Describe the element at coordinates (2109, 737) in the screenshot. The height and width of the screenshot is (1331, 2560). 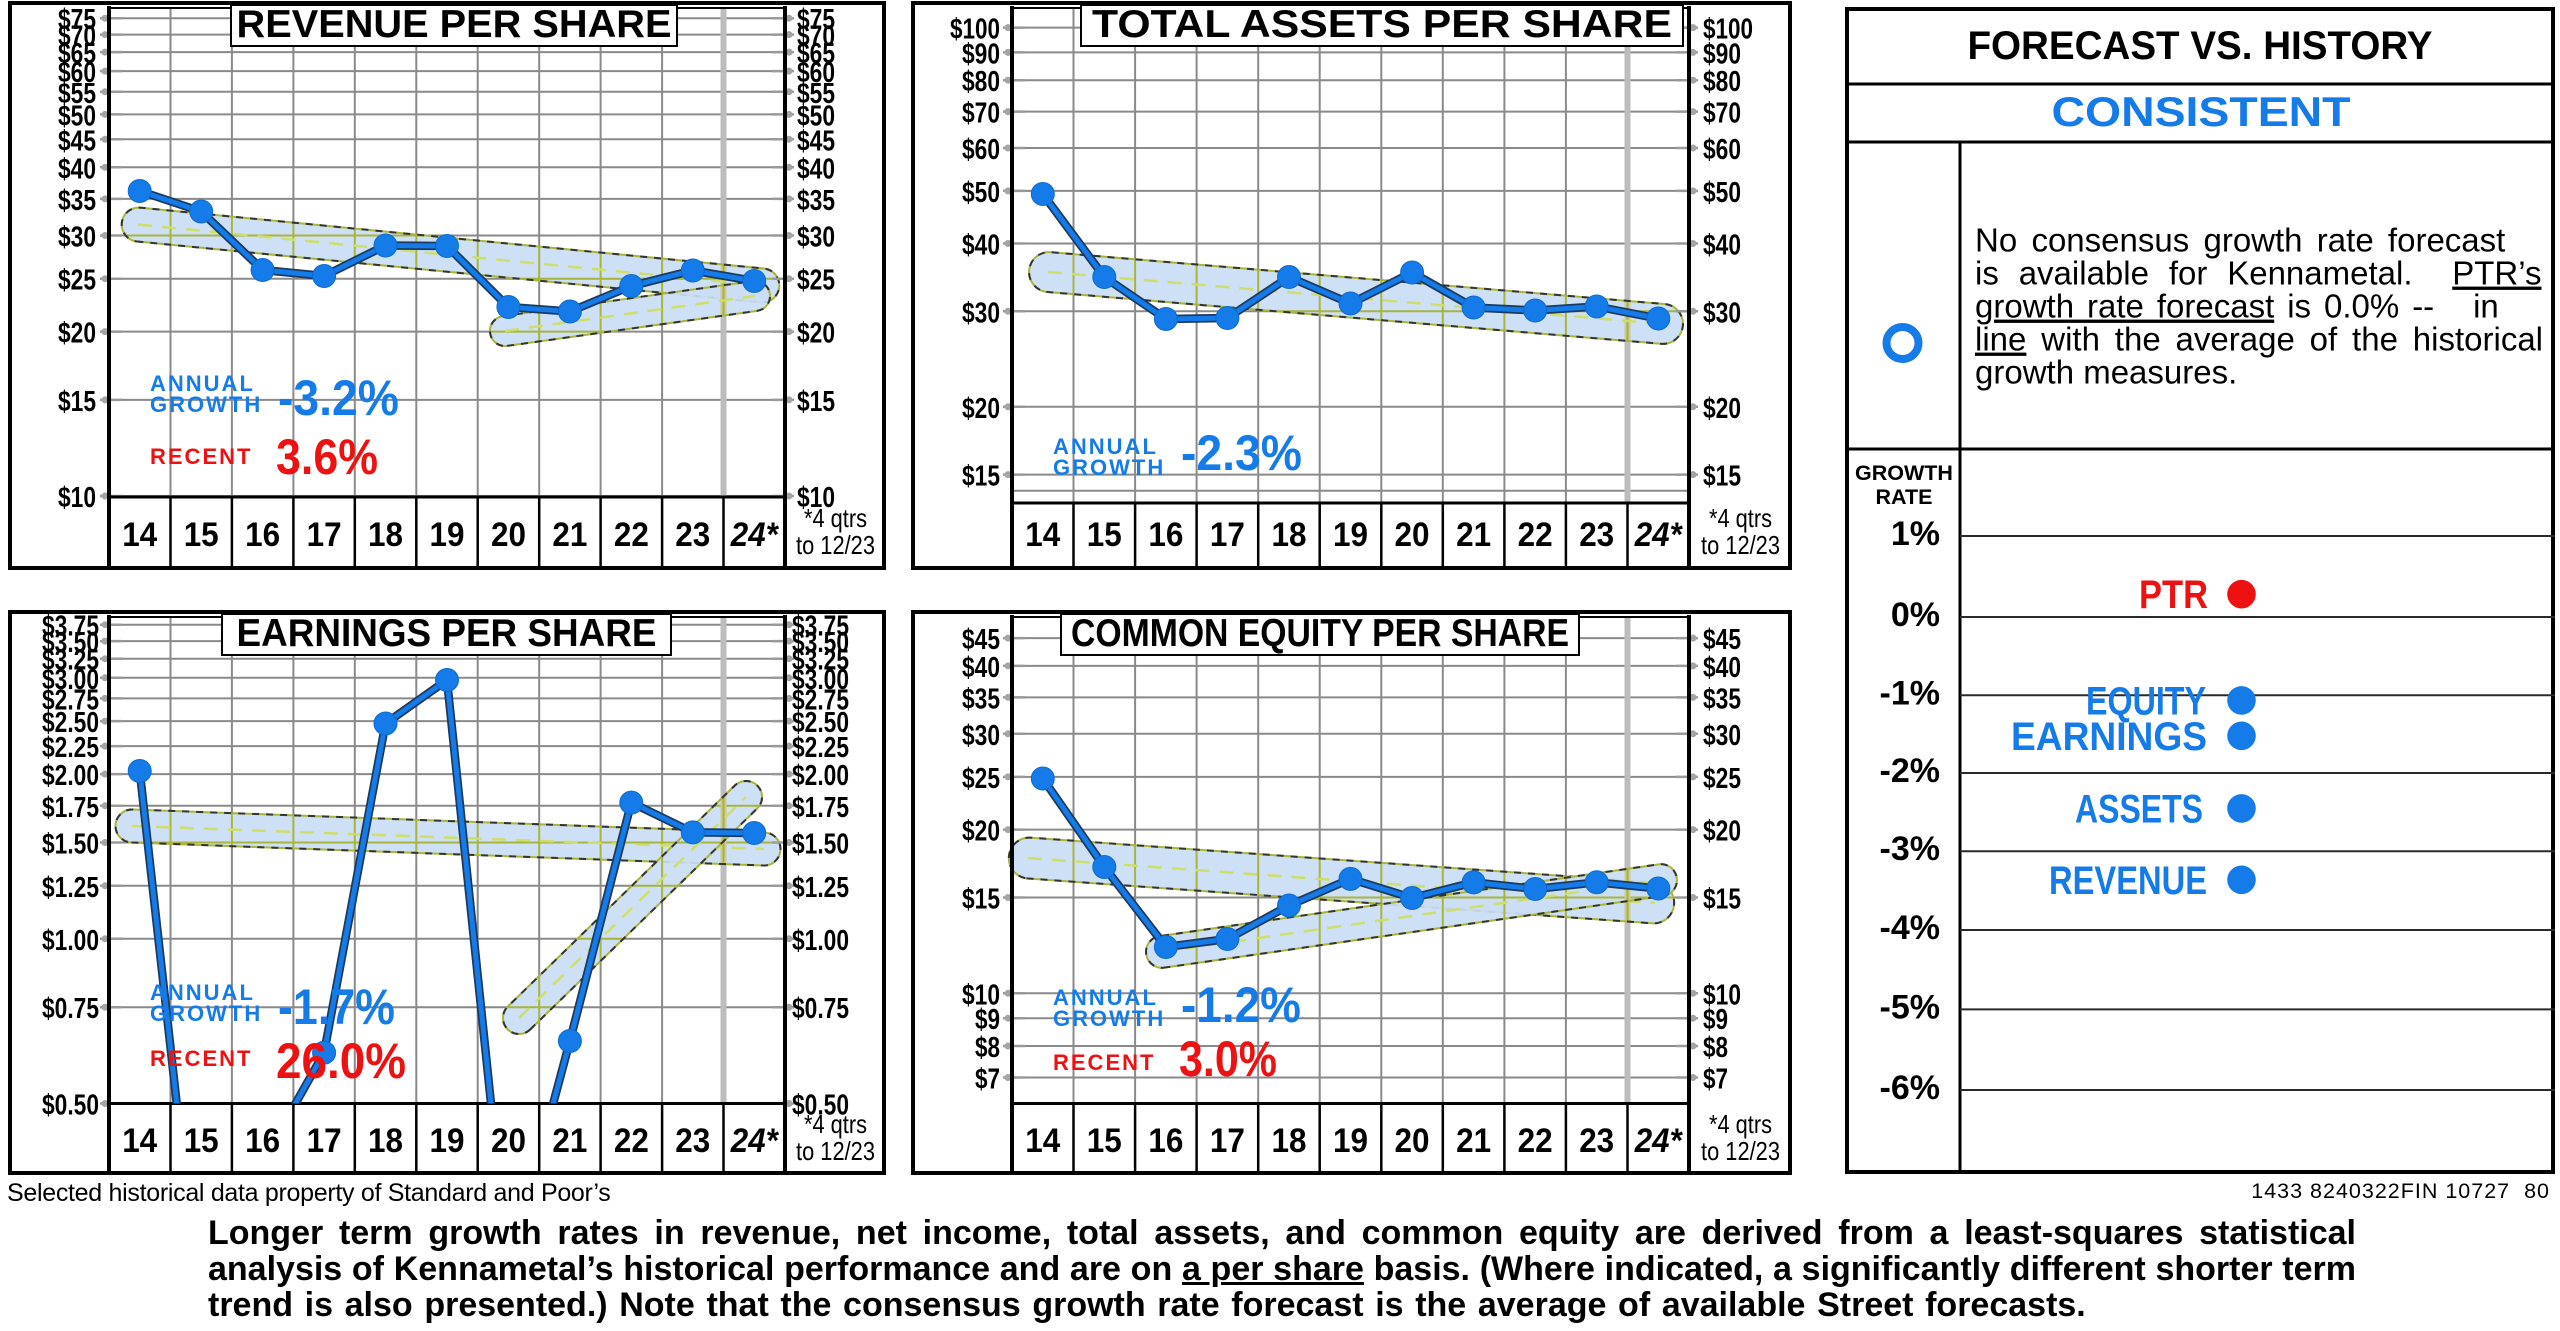
I see `svg-text: EARNINGS` at that location.